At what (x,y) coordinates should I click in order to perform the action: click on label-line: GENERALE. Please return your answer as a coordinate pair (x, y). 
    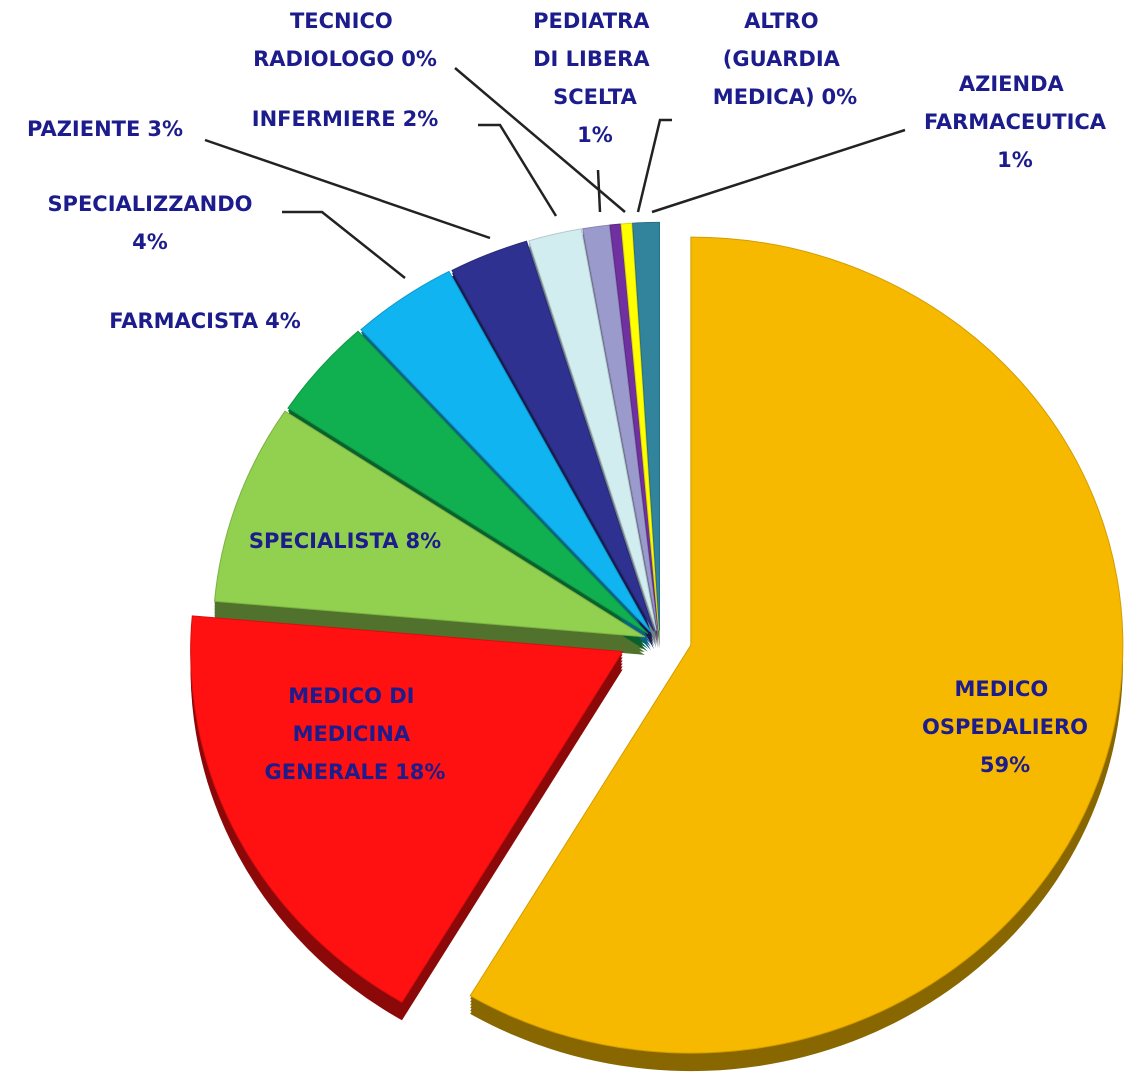
    Looking at the image, I should click on (327, 772).